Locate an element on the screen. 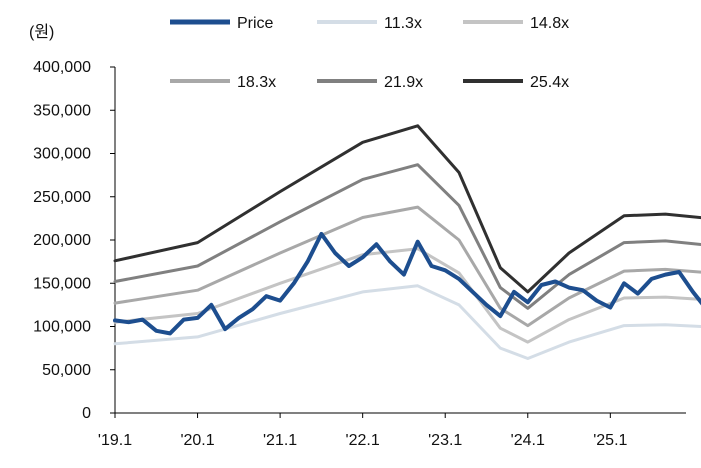 This screenshot has height=468, width=701. legend-label-price: Price is located at coordinates (255, 23).